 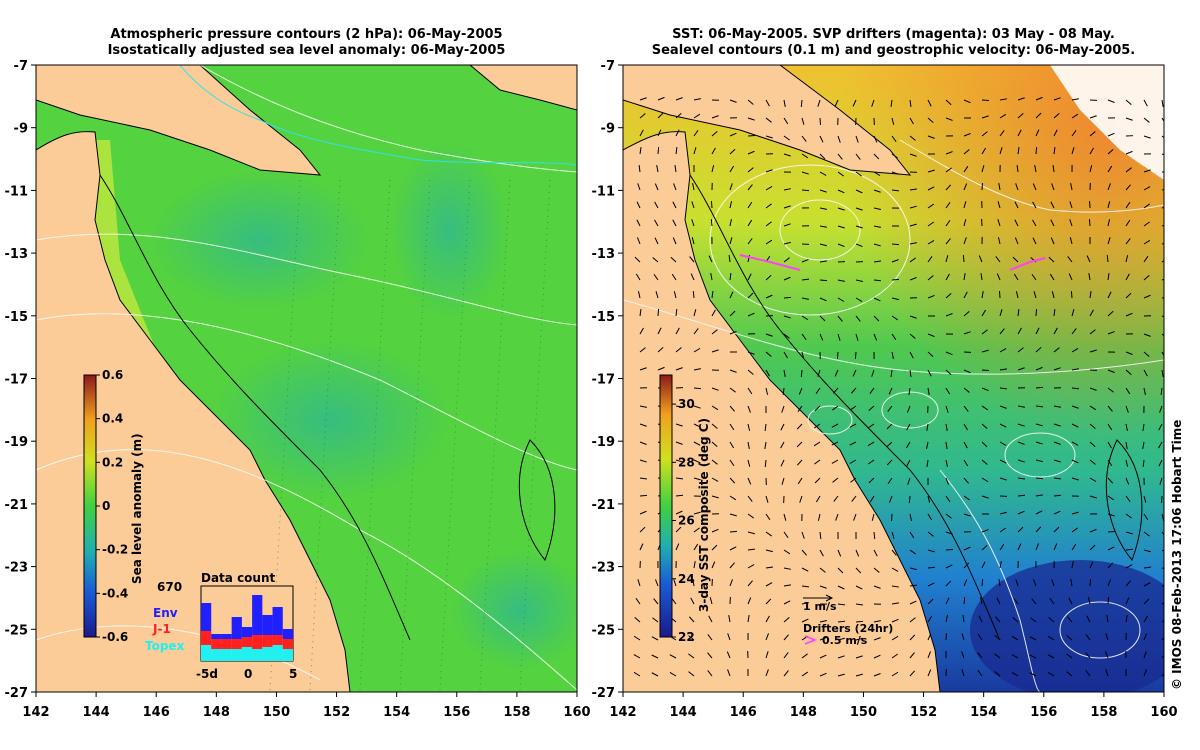 What do you see at coordinates (683, 712) in the screenshot?
I see `x-tick-label: 144` at bounding box center [683, 712].